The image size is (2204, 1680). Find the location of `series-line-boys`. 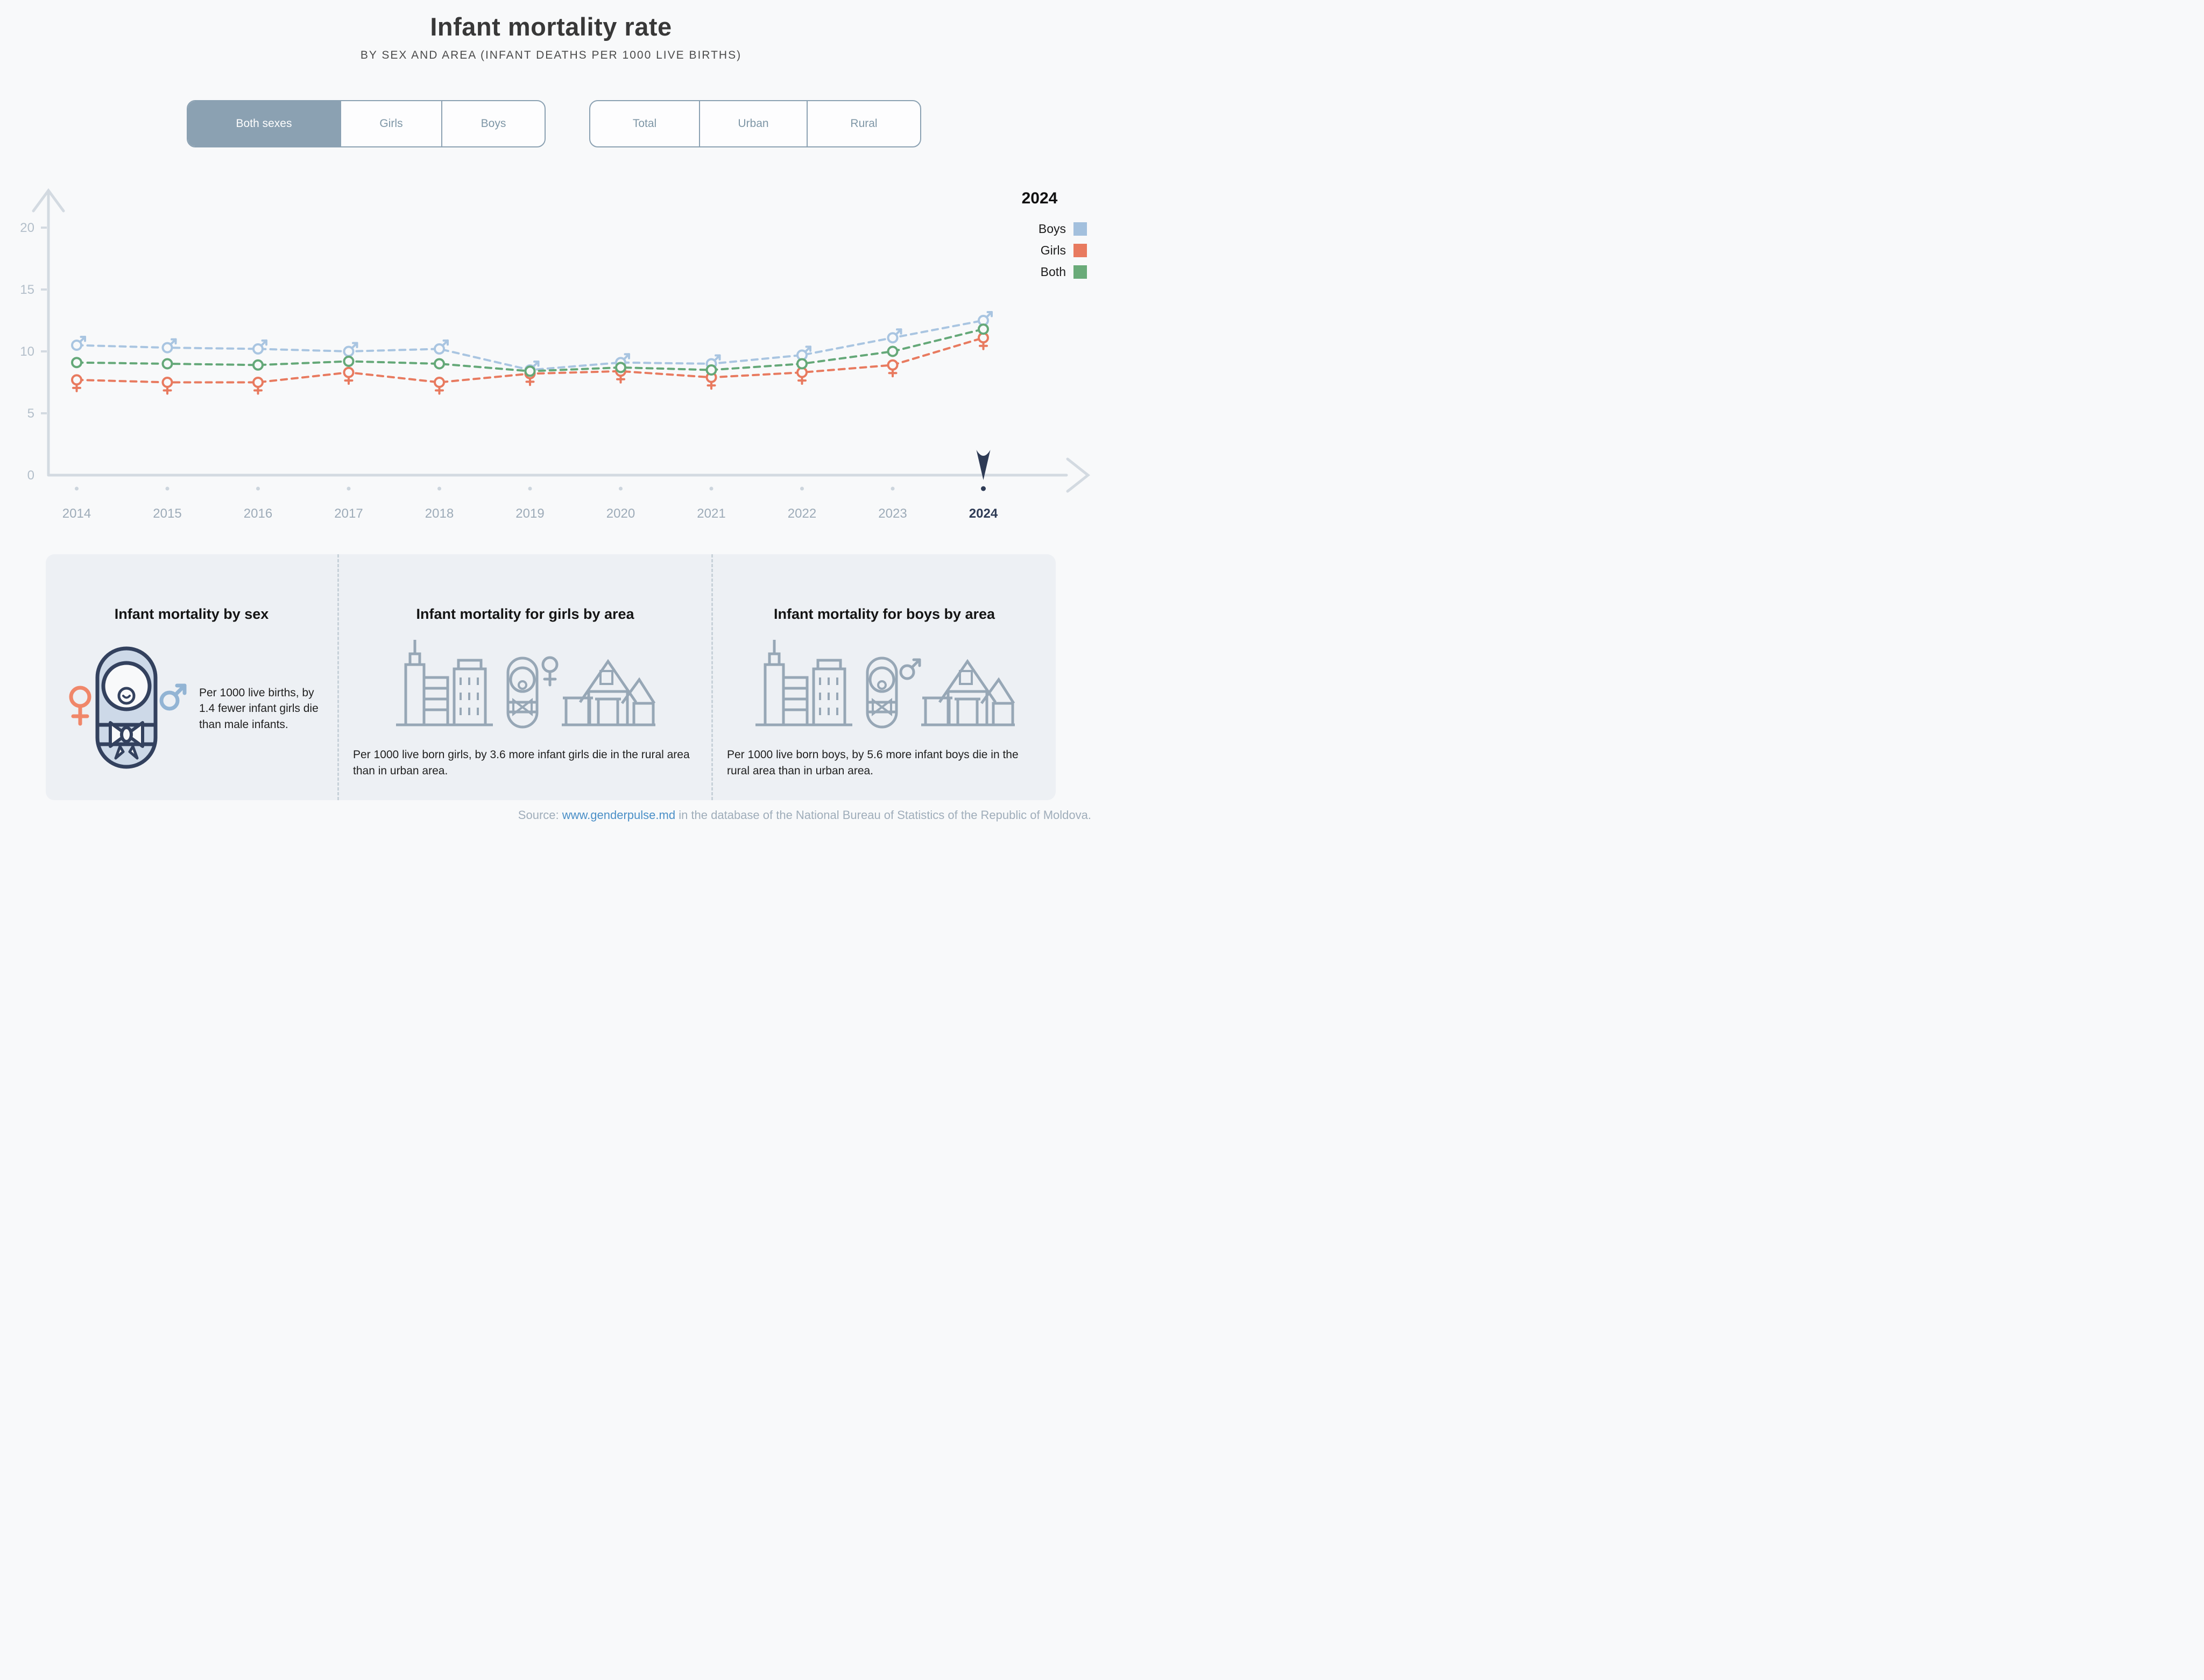

series-line-boys is located at coordinates (530, 345).